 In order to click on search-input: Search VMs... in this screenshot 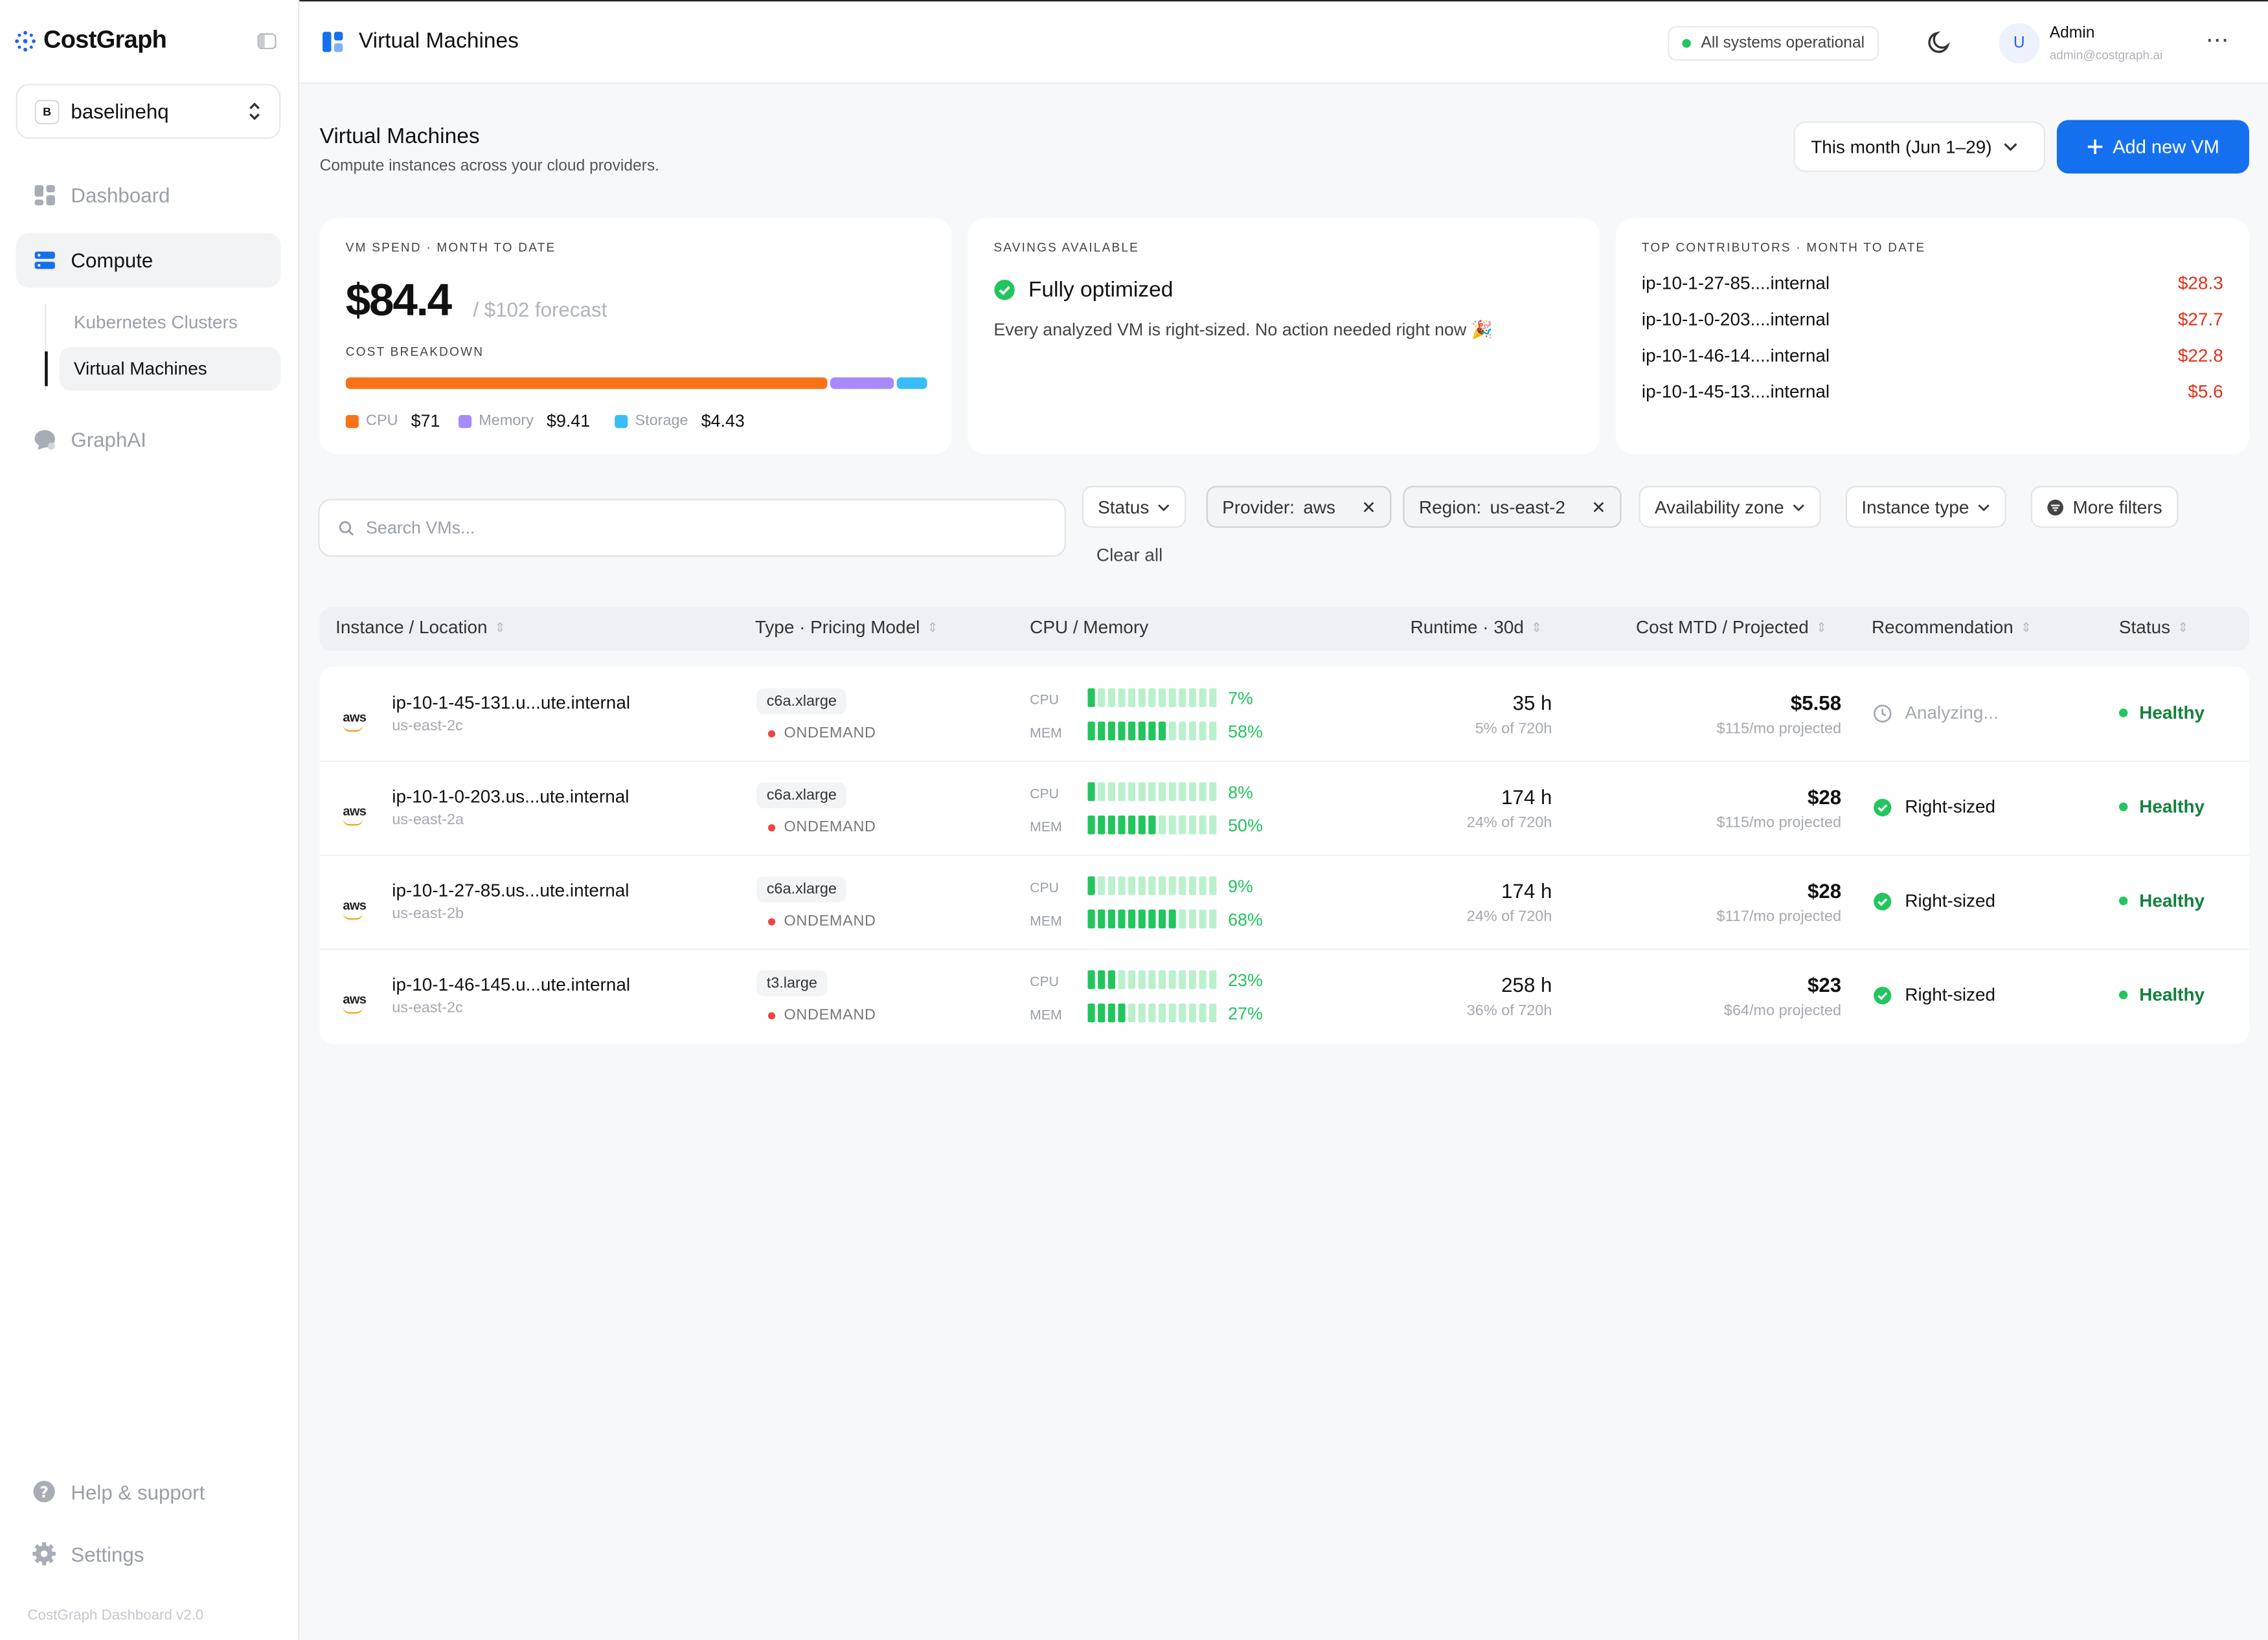, I will do `click(692, 528)`.